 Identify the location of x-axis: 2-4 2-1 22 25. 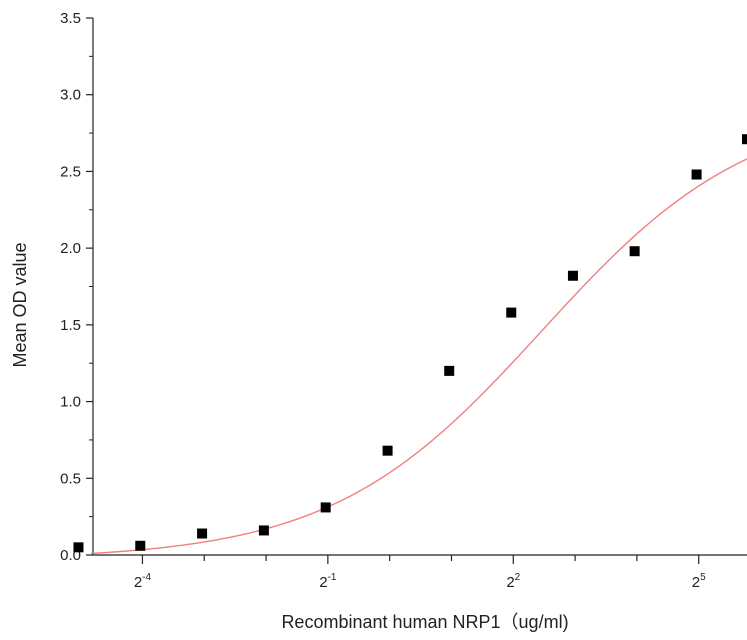
(420, 572).